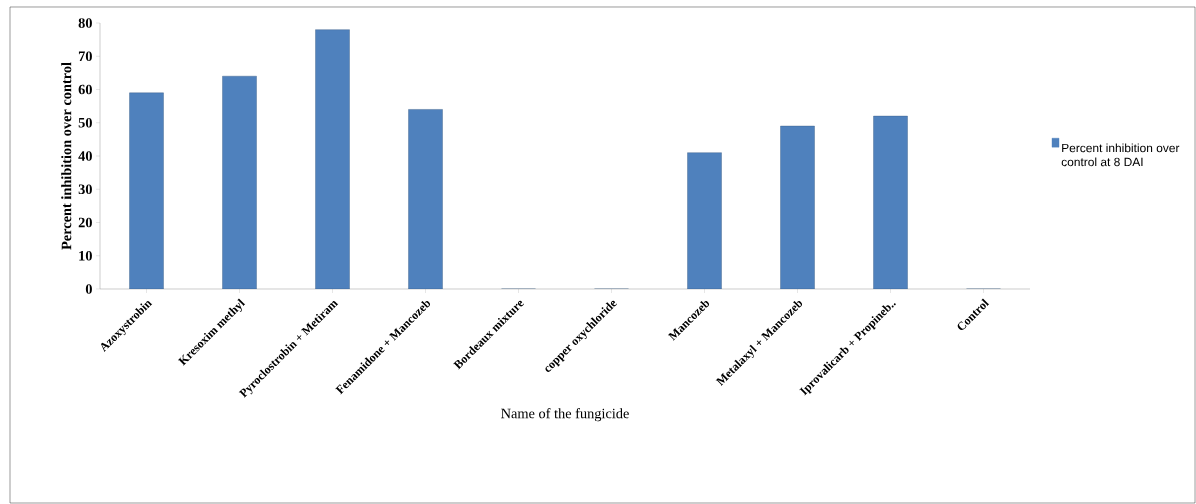 Image resolution: width=1196 pixels, height=504 pixels. I want to click on y-tick-label: 60, so click(85, 89).